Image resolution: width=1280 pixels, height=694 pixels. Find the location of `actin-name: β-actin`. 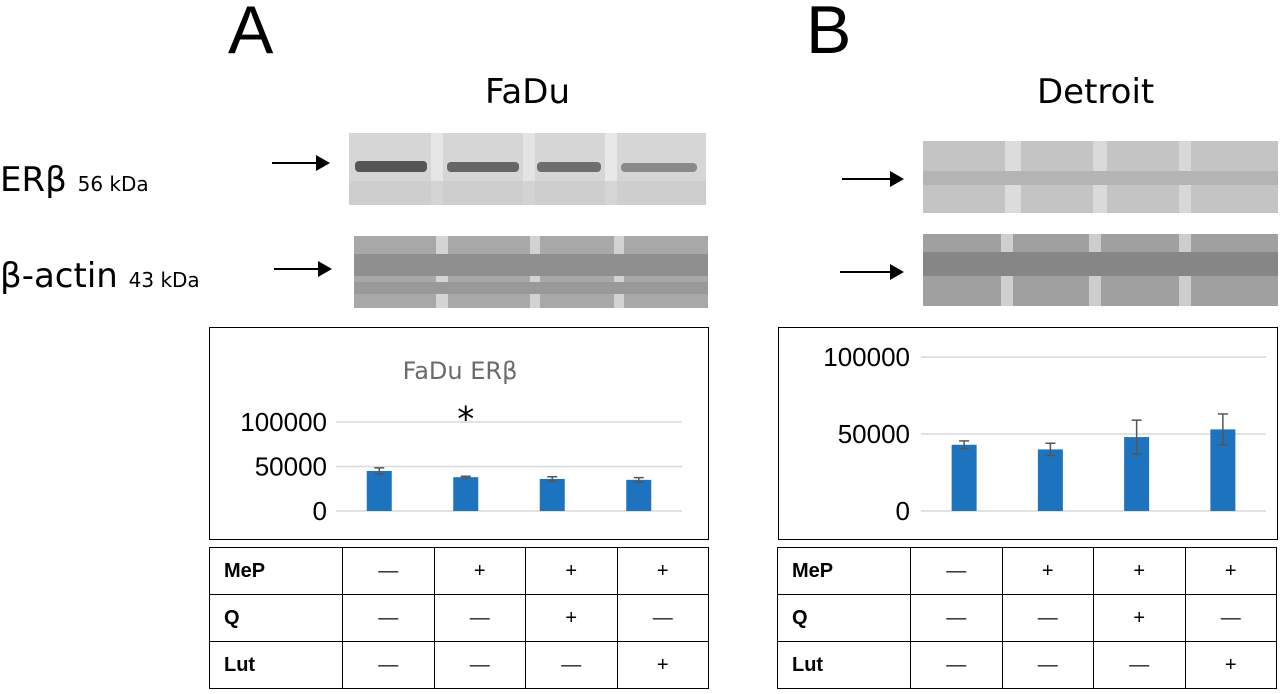

actin-name: β-actin is located at coordinates (59, 276).